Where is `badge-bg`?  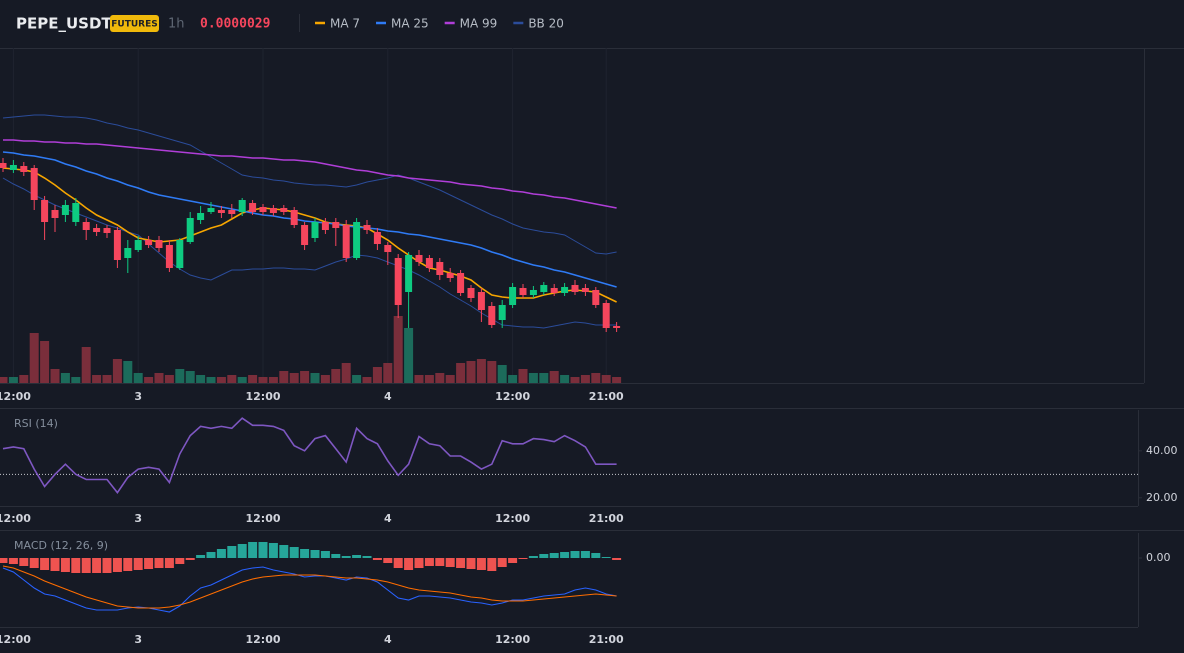 badge-bg is located at coordinates (134, 23).